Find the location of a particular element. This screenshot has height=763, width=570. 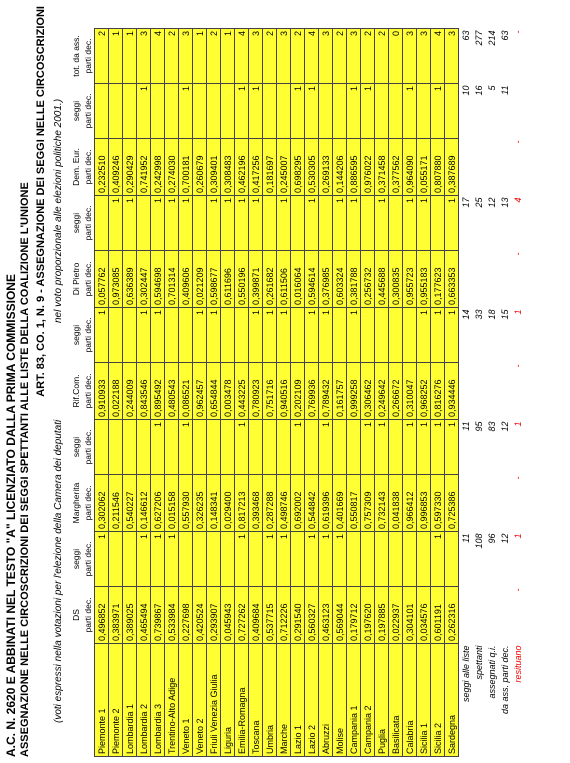

cell: 0,627206 is located at coordinates (157, 503).